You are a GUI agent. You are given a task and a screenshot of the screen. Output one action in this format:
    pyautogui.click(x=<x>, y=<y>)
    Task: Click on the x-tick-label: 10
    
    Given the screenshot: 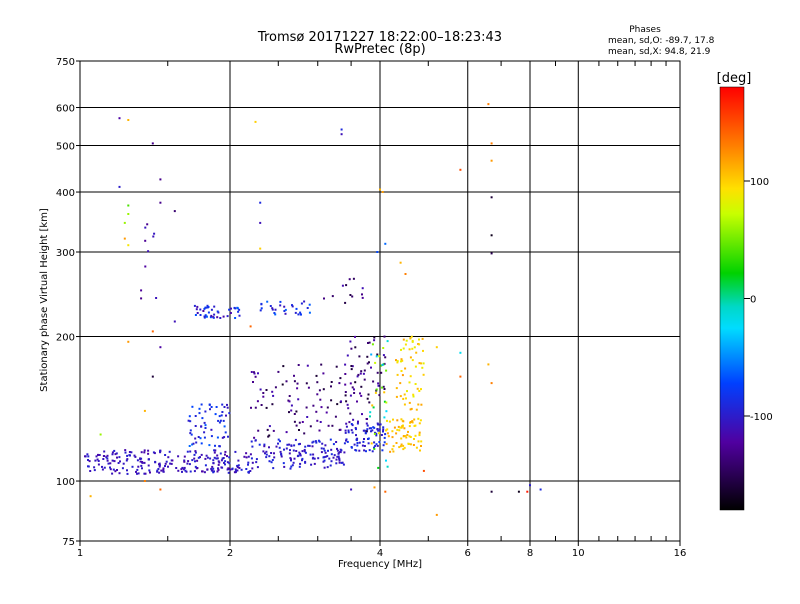 What is the action you would take?
    pyautogui.click(x=578, y=553)
    